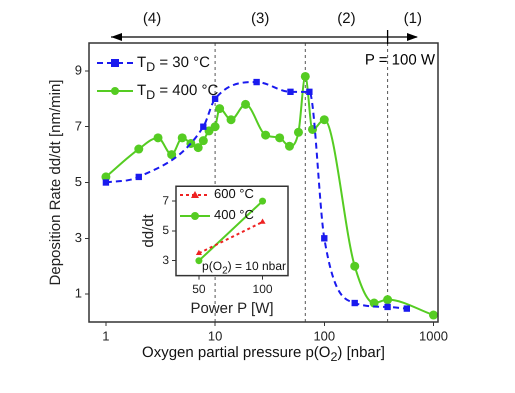  Describe the element at coordinates (433, 336) in the screenshot. I see `x-tick-label: 1000` at that location.